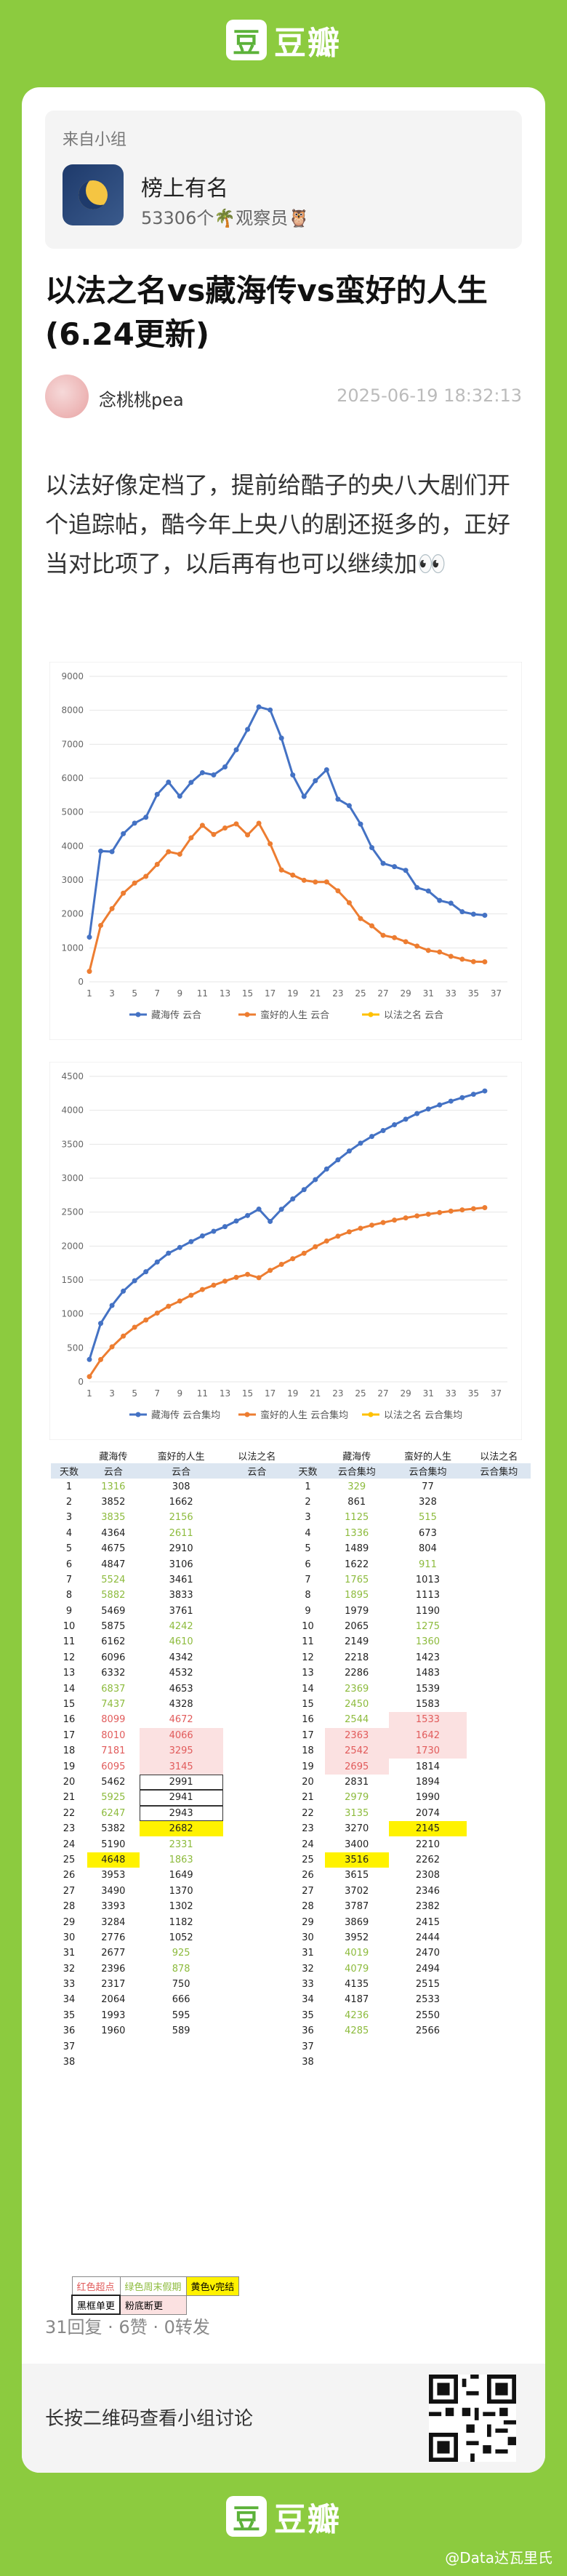 The image size is (567, 2576). I want to click on y-tick-label: 1500, so click(72, 1280).